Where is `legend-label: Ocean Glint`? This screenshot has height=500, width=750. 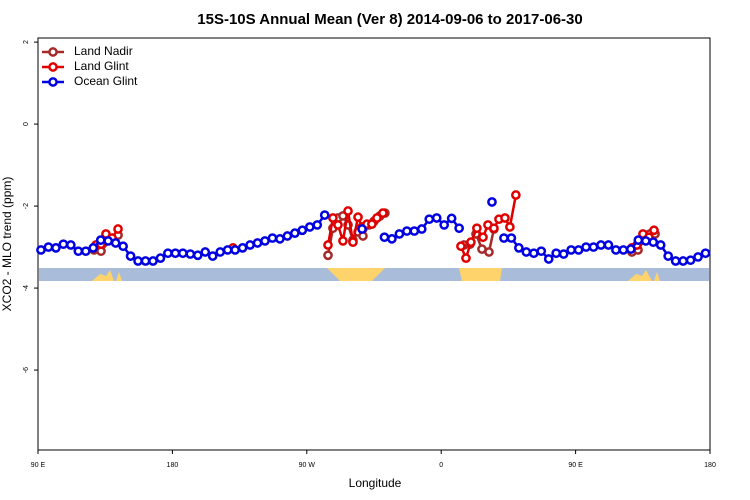
legend-label: Ocean Glint is located at coordinates (106, 81).